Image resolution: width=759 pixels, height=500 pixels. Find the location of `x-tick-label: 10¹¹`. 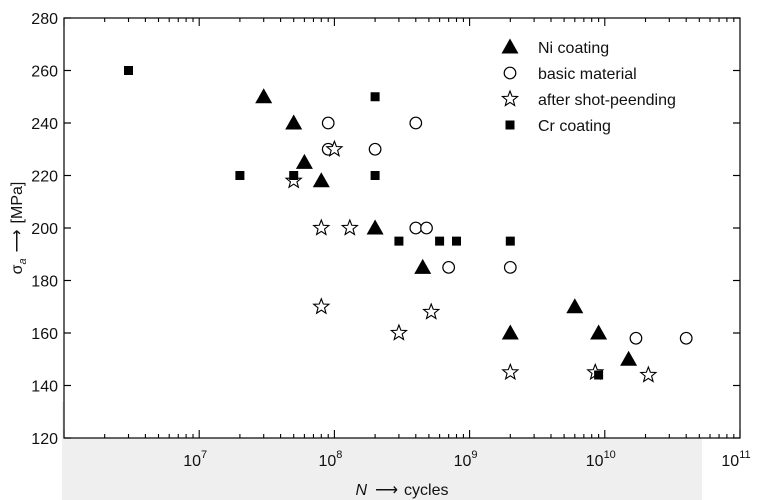

x-tick-label: 10¹¹ is located at coordinates (735, 459).